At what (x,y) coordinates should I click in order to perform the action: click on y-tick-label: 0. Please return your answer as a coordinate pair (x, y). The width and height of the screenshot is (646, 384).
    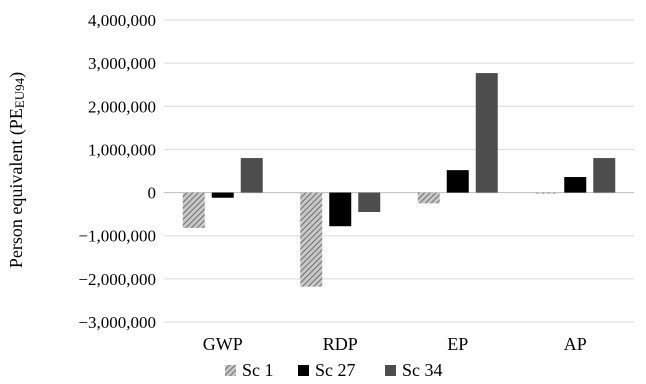
    Looking at the image, I should click on (152, 193).